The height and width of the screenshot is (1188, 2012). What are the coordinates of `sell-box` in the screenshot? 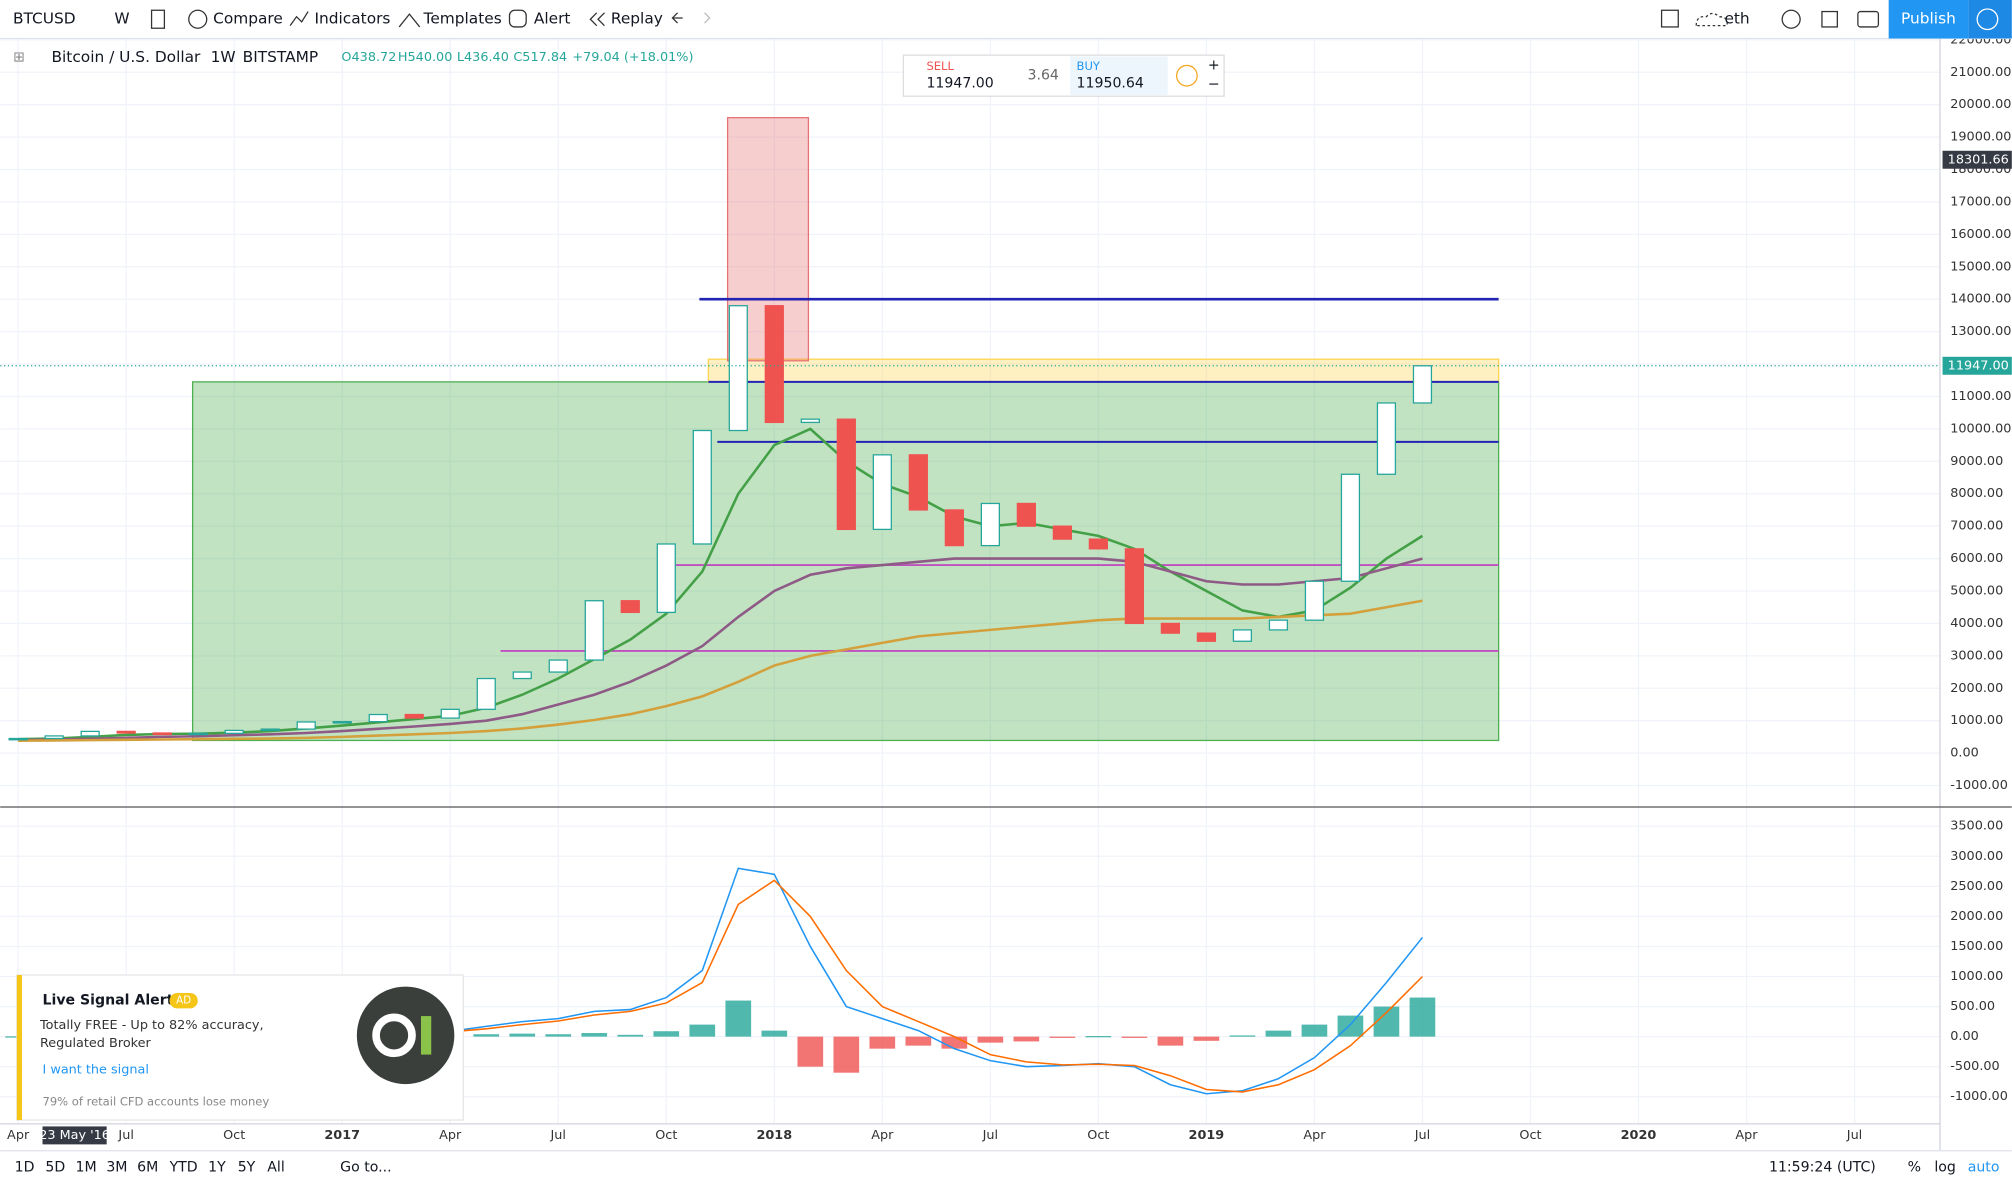 It's located at (967, 75).